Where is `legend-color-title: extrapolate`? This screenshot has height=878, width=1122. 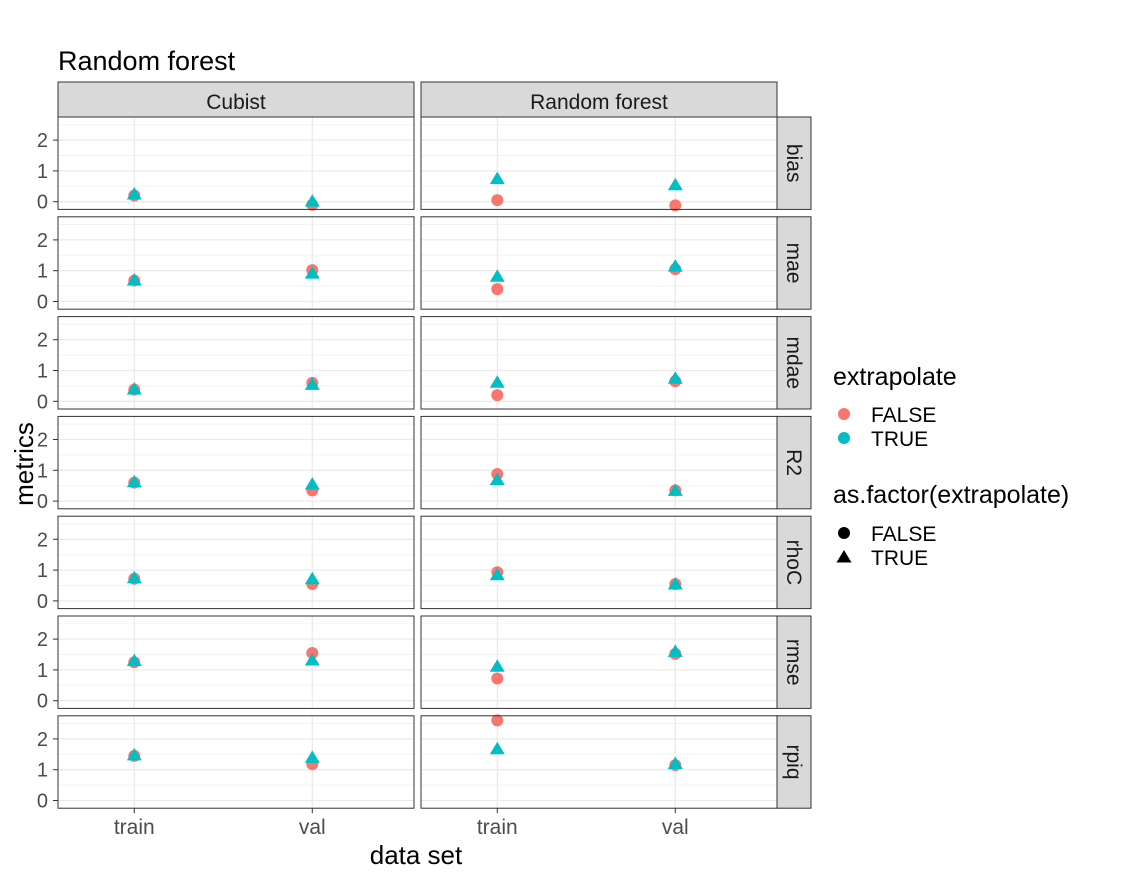 legend-color-title: extrapolate is located at coordinates (895, 377).